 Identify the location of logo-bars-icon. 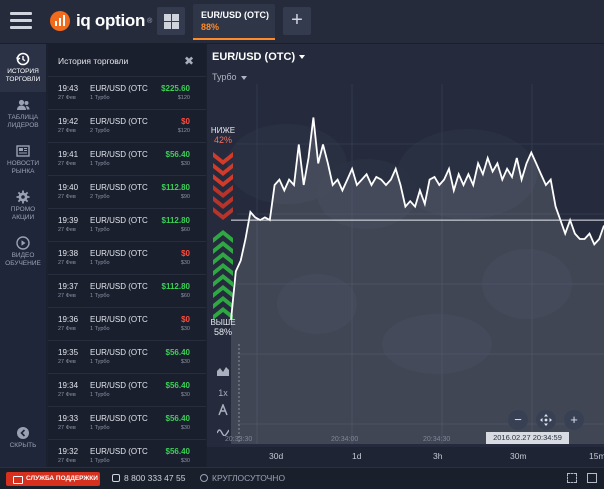
(60, 21).